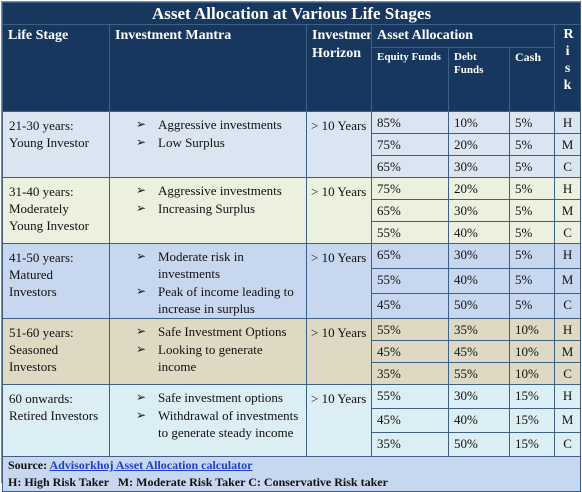  Describe the element at coordinates (466, 351) in the screenshot. I see `debt-value: 45%` at that location.